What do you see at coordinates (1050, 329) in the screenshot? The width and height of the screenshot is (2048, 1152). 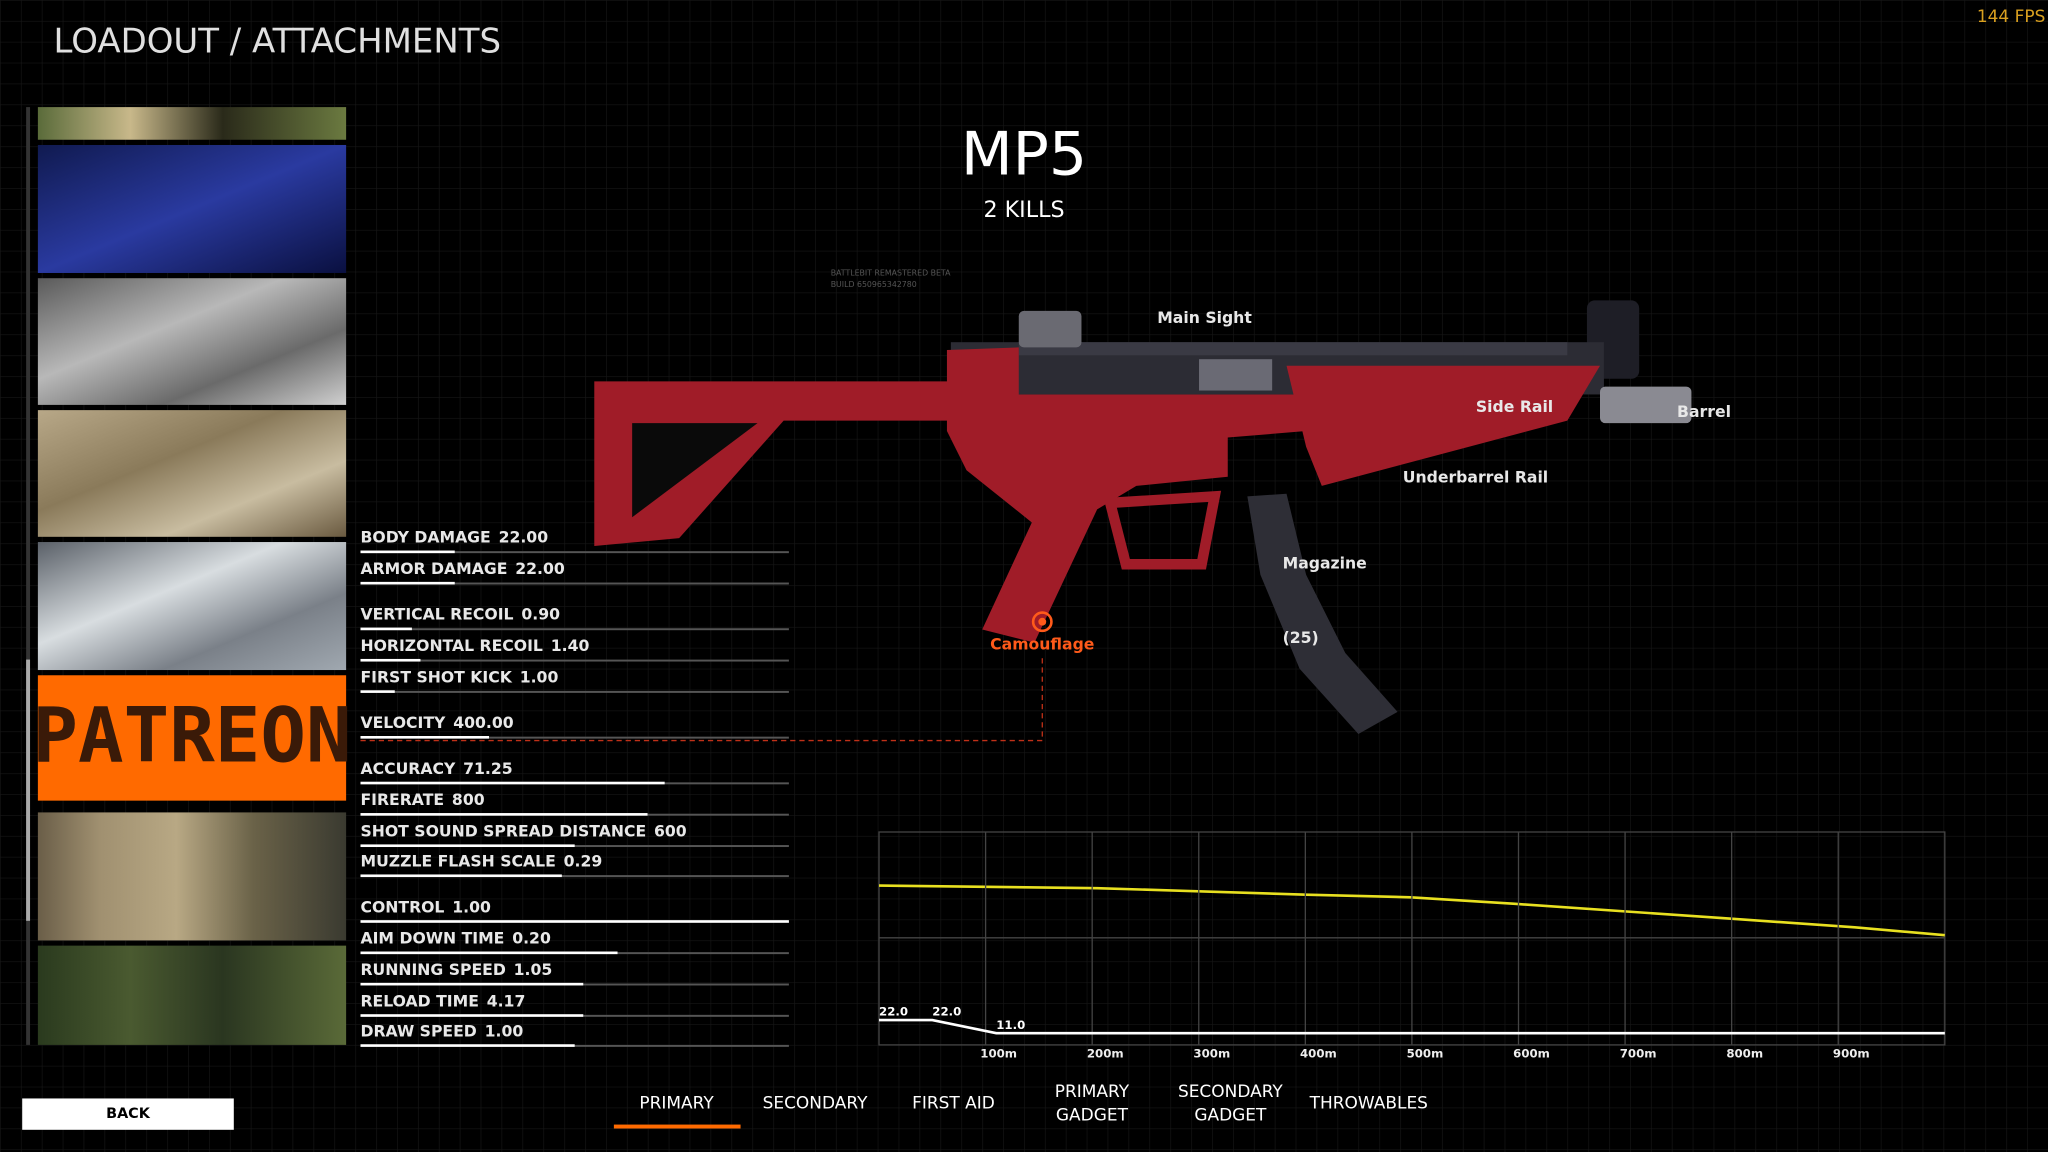 I see `main-sight` at bounding box center [1050, 329].